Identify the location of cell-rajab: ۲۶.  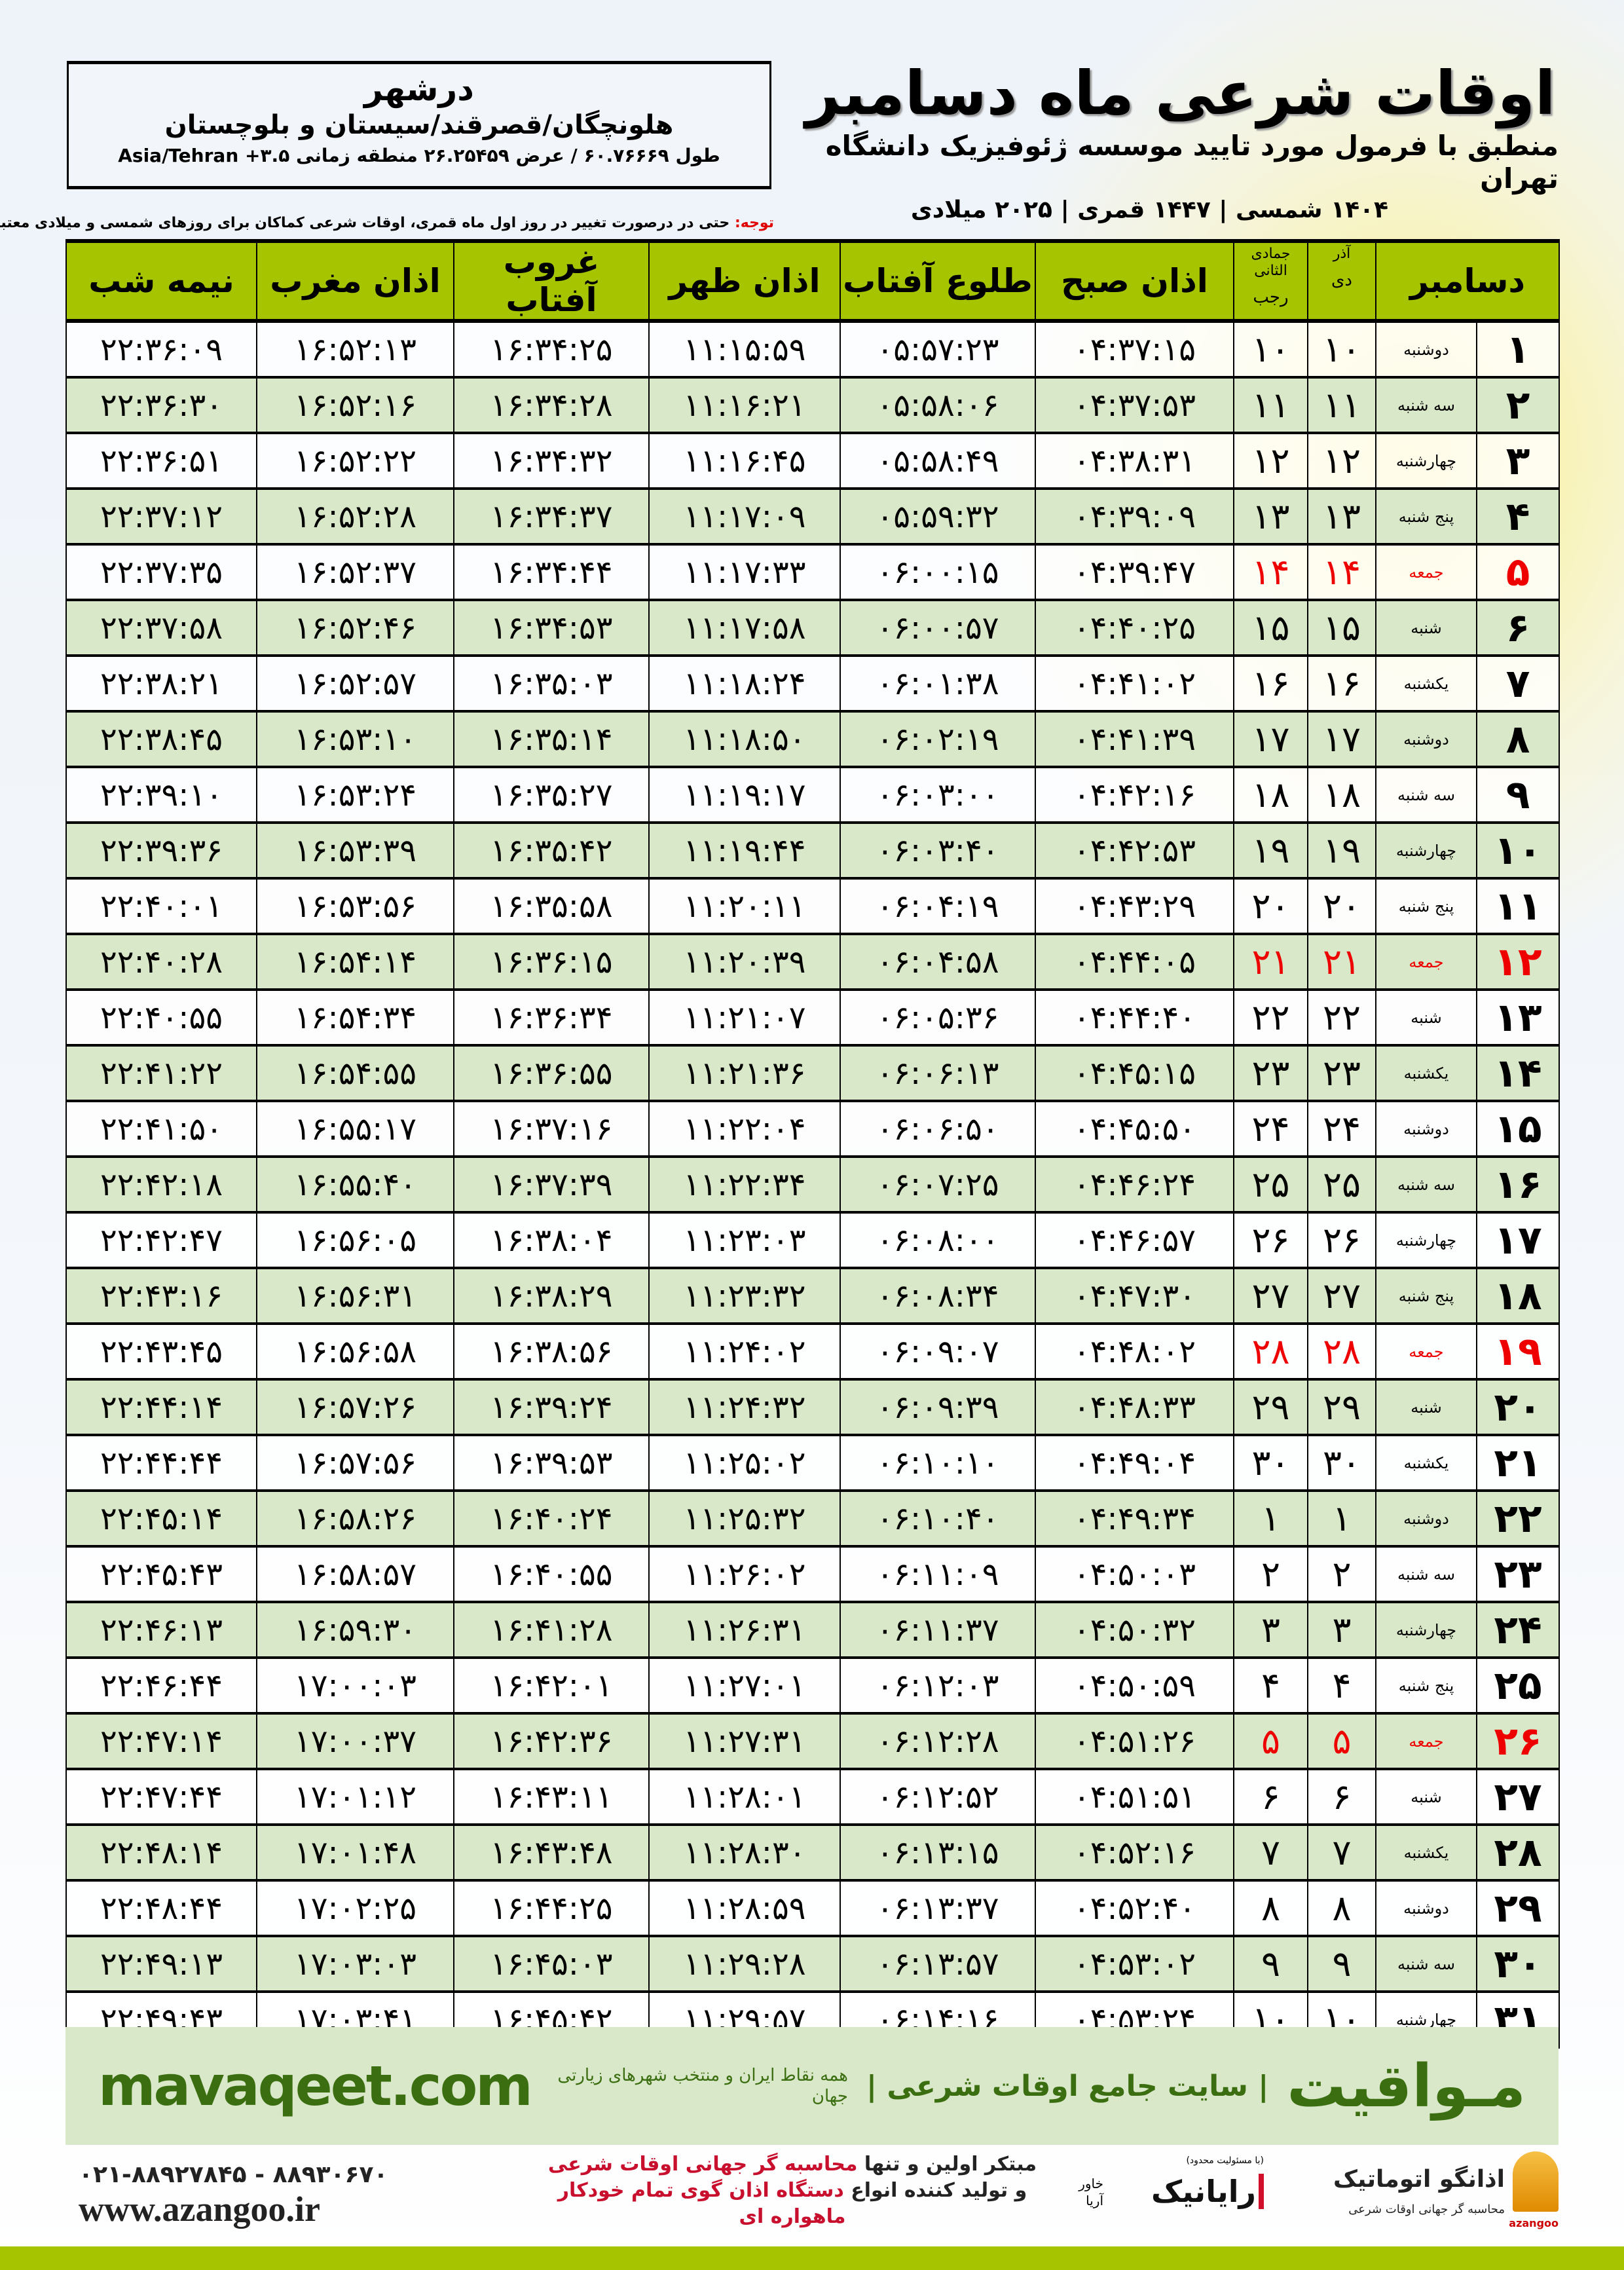
(1270, 1240).